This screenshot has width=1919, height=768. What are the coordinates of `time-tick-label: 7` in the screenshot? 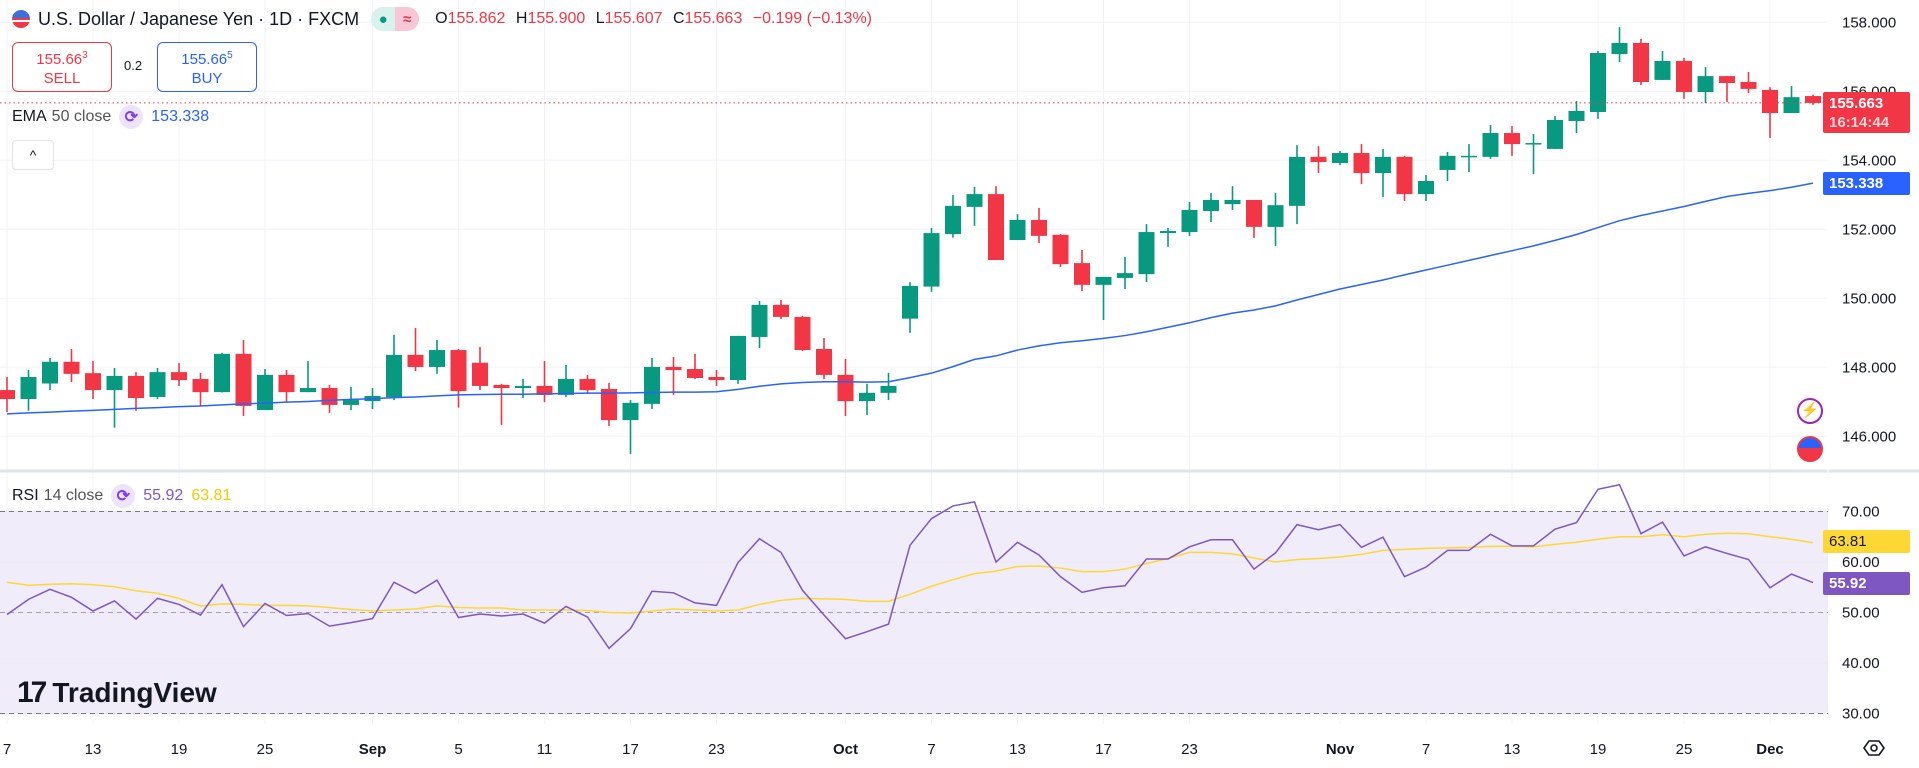 It's located at (7, 749).